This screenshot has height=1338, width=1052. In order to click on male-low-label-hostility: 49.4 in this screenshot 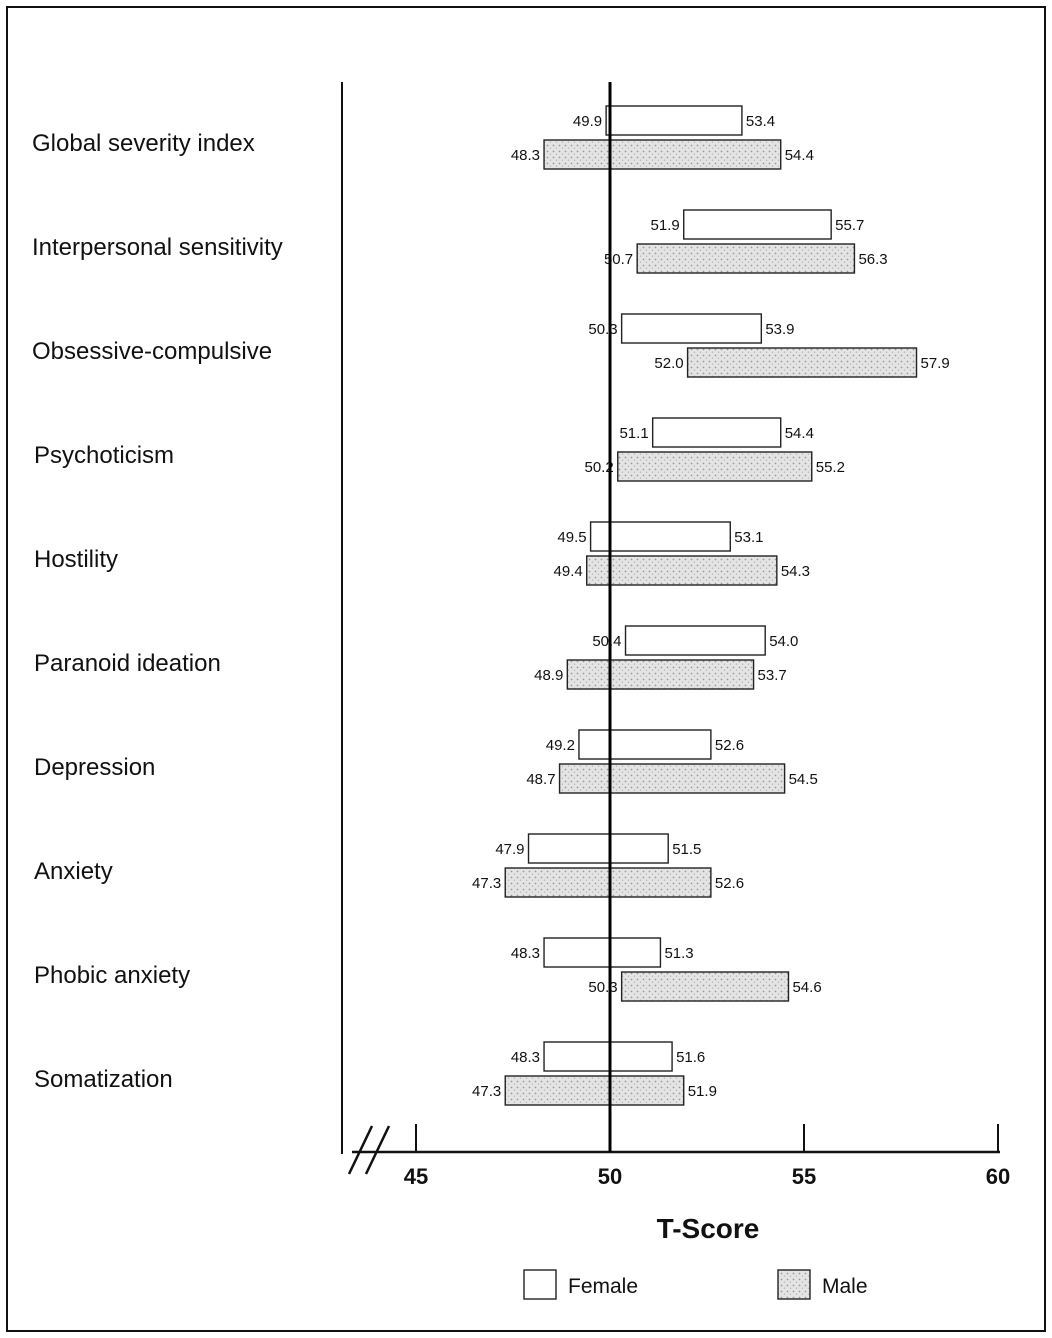, I will do `click(568, 571)`.